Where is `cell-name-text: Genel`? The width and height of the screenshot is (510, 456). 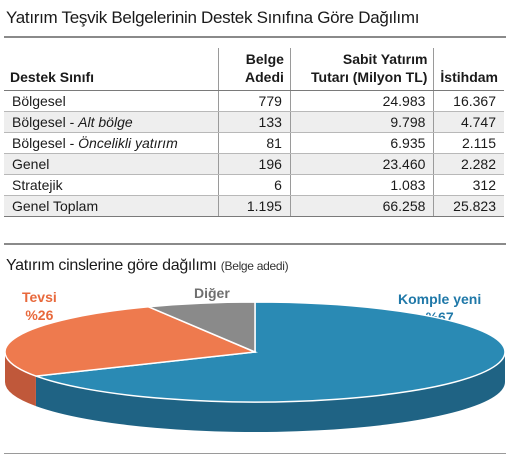 cell-name-text: Genel is located at coordinates (31, 164).